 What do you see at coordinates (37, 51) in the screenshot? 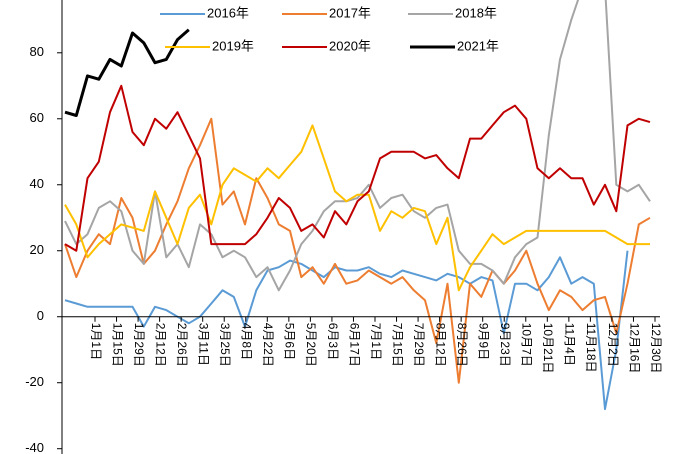
I see `y-tick-label: 80` at bounding box center [37, 51].